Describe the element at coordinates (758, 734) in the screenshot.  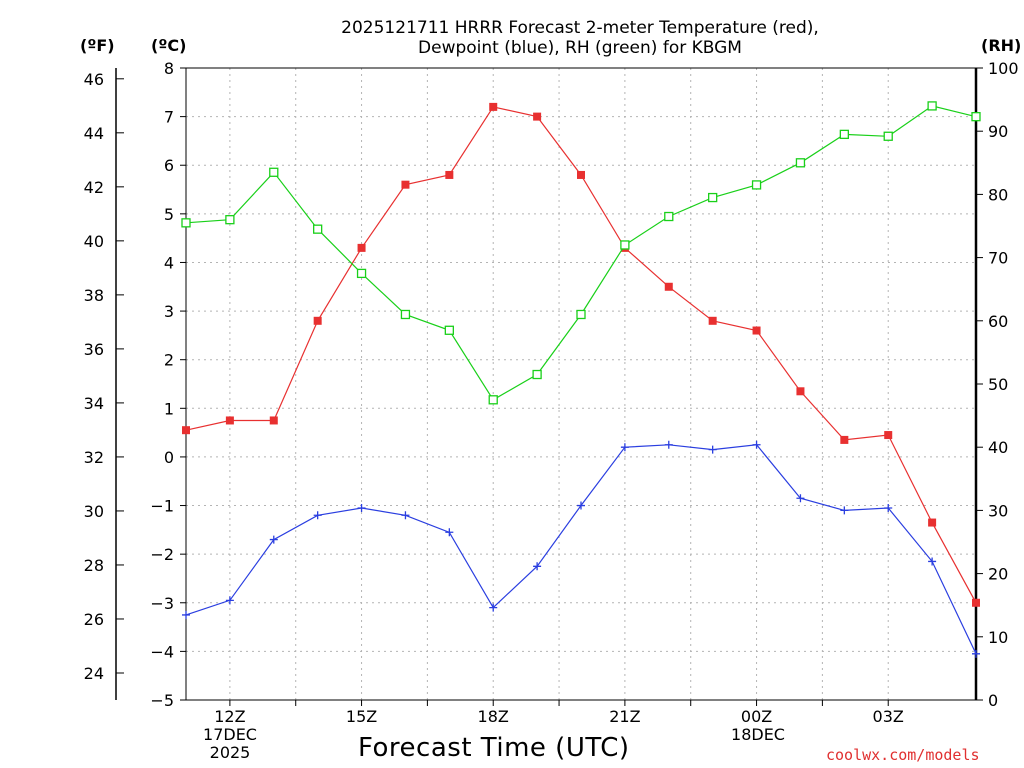
I see `x-date-label-18dec: 18DEC` at that location.